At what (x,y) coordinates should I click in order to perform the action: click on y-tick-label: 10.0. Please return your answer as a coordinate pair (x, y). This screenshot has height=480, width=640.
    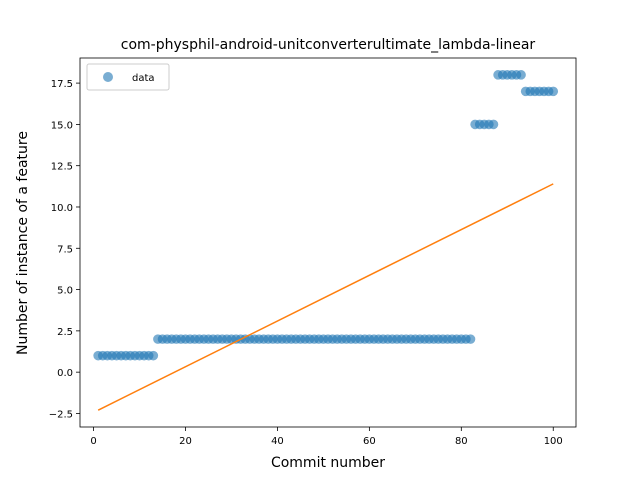
    Looking at the image, I should click on (62, 208).